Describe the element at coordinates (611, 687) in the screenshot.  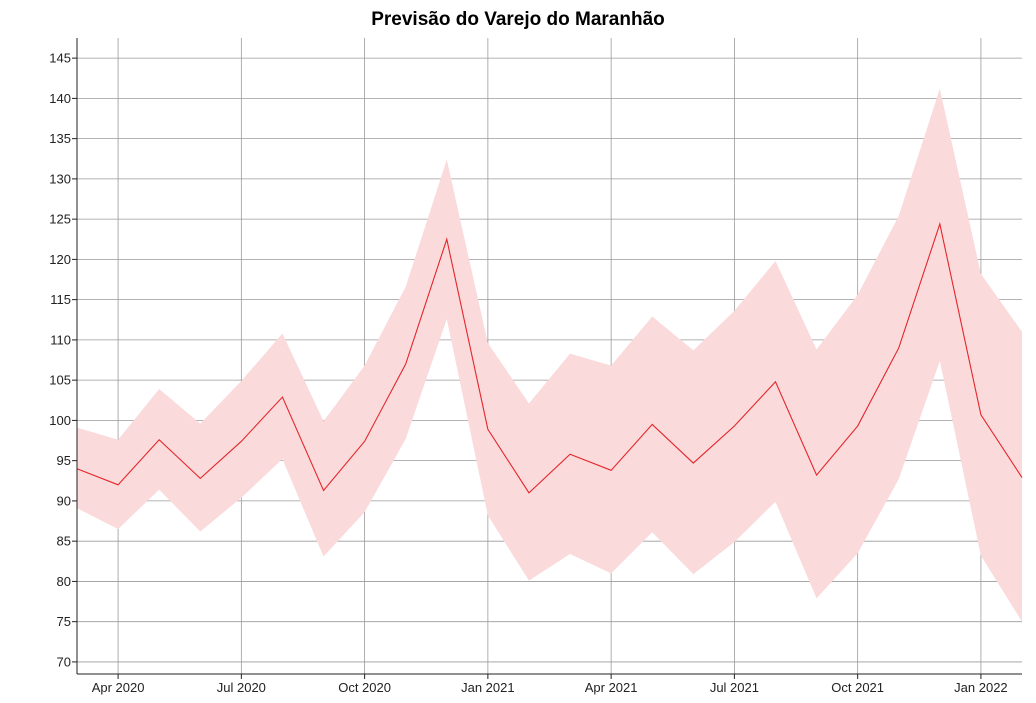
I see `x-tick-label: Apr 2021` at that location.